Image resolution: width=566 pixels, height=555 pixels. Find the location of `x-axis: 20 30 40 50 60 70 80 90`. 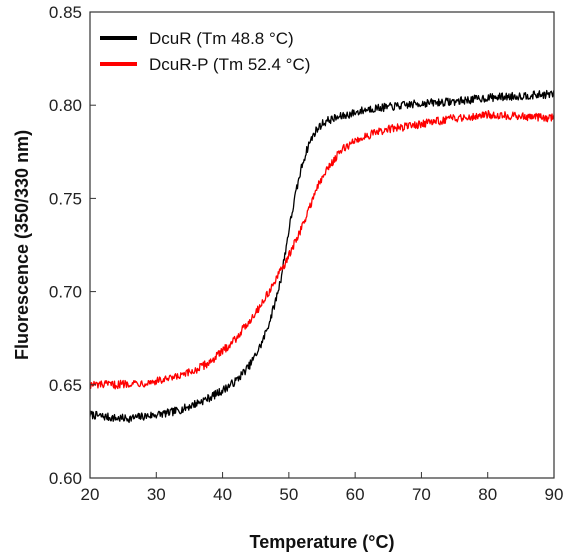

x-axis: 20 30 40 50 60 70 80 90 is located at coordinates (322, 488).